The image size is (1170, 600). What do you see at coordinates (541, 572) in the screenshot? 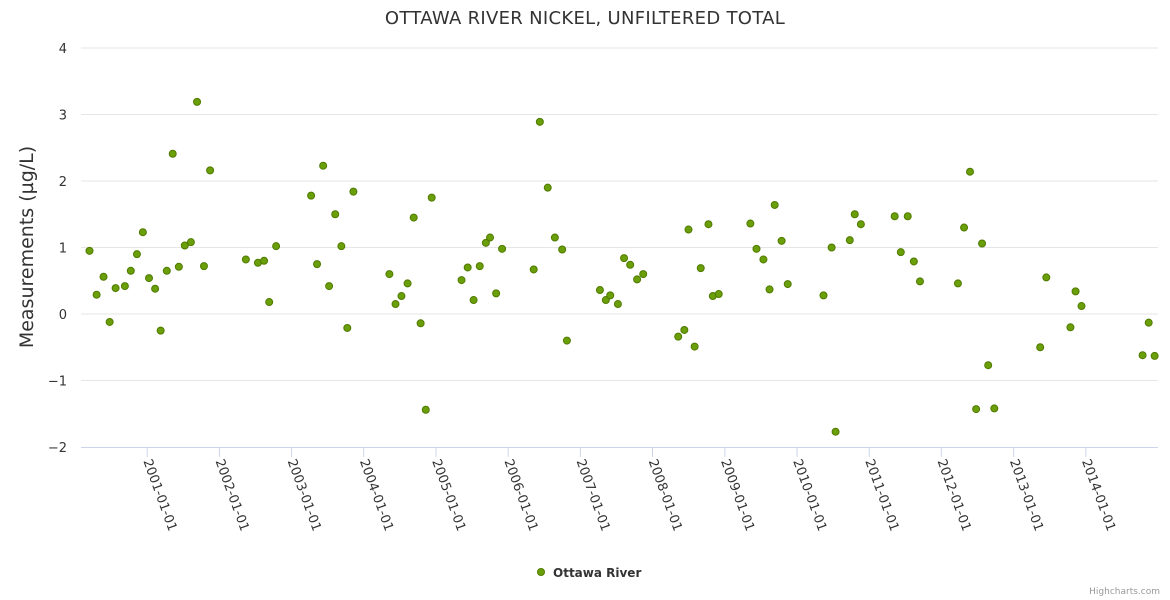
I see `legend-marker` at bounding box center [541, 572].